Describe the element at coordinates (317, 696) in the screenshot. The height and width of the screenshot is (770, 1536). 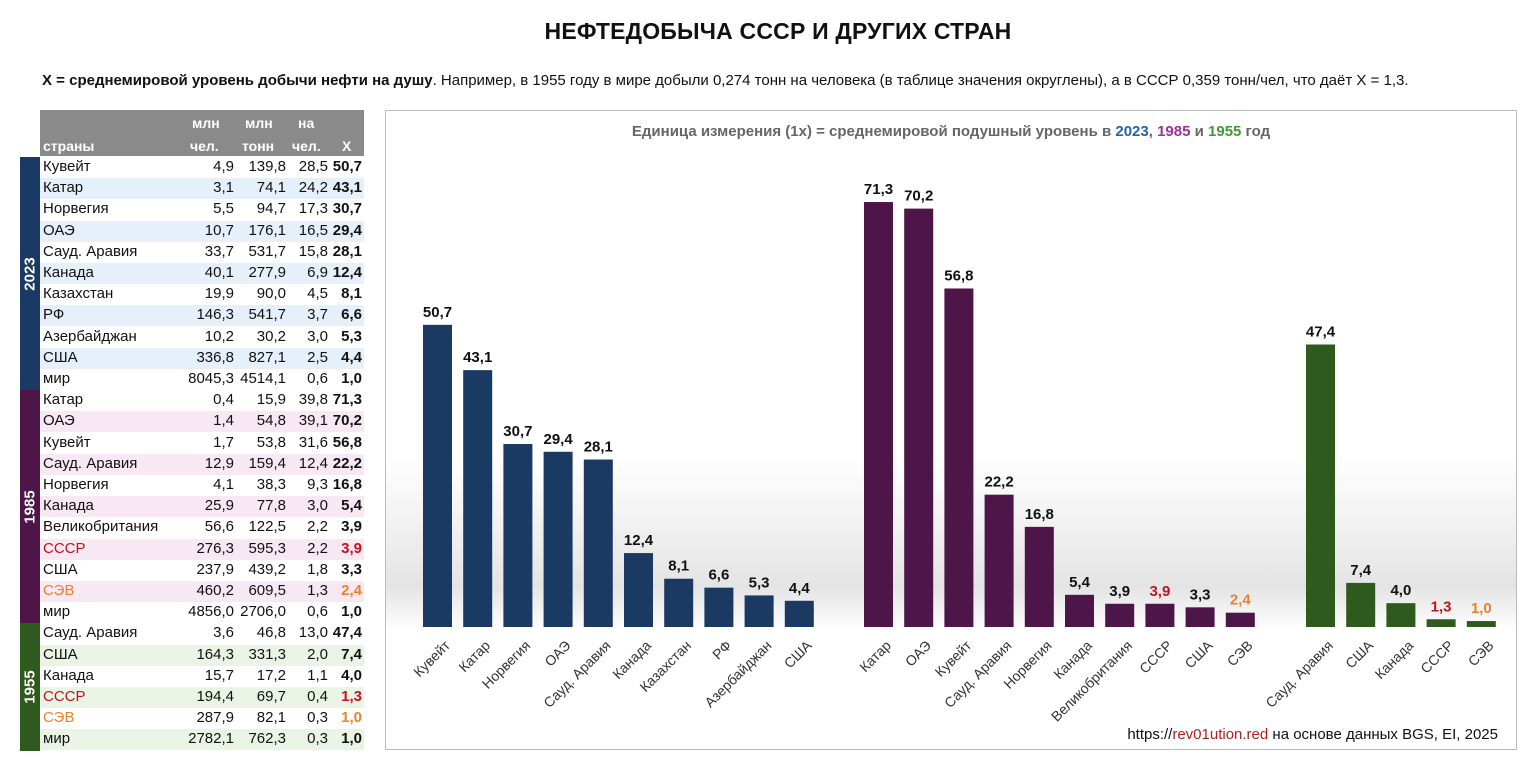
I see `per-capita-cell: 0,4` at that location.